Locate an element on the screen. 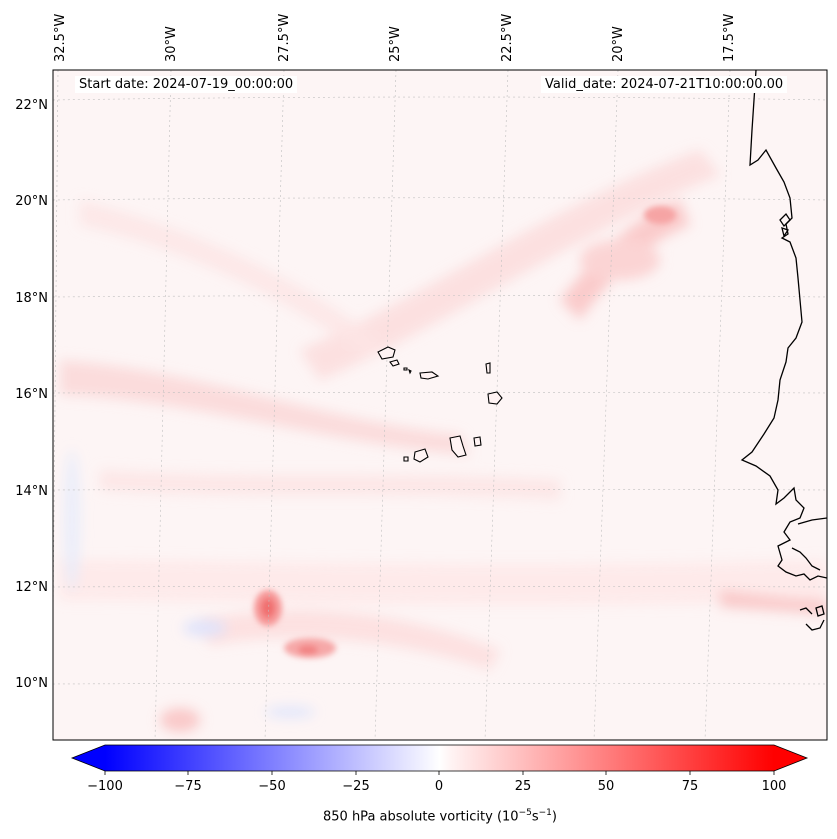 The image size is (837, 839). lon-label-32-5w: 32.5°W is located at coordinates (60, 37).